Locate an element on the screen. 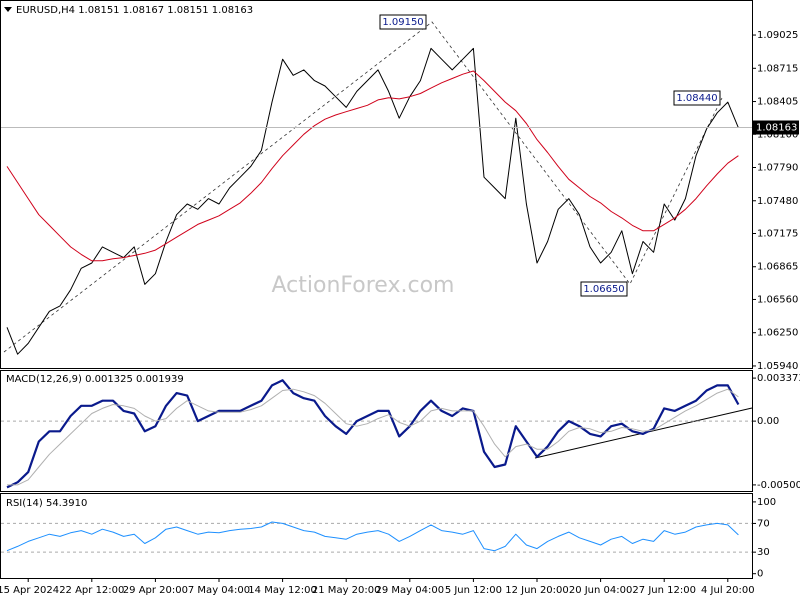  rsi-title: RSI(14) 54.3910 is located at coordinates (46, 503).